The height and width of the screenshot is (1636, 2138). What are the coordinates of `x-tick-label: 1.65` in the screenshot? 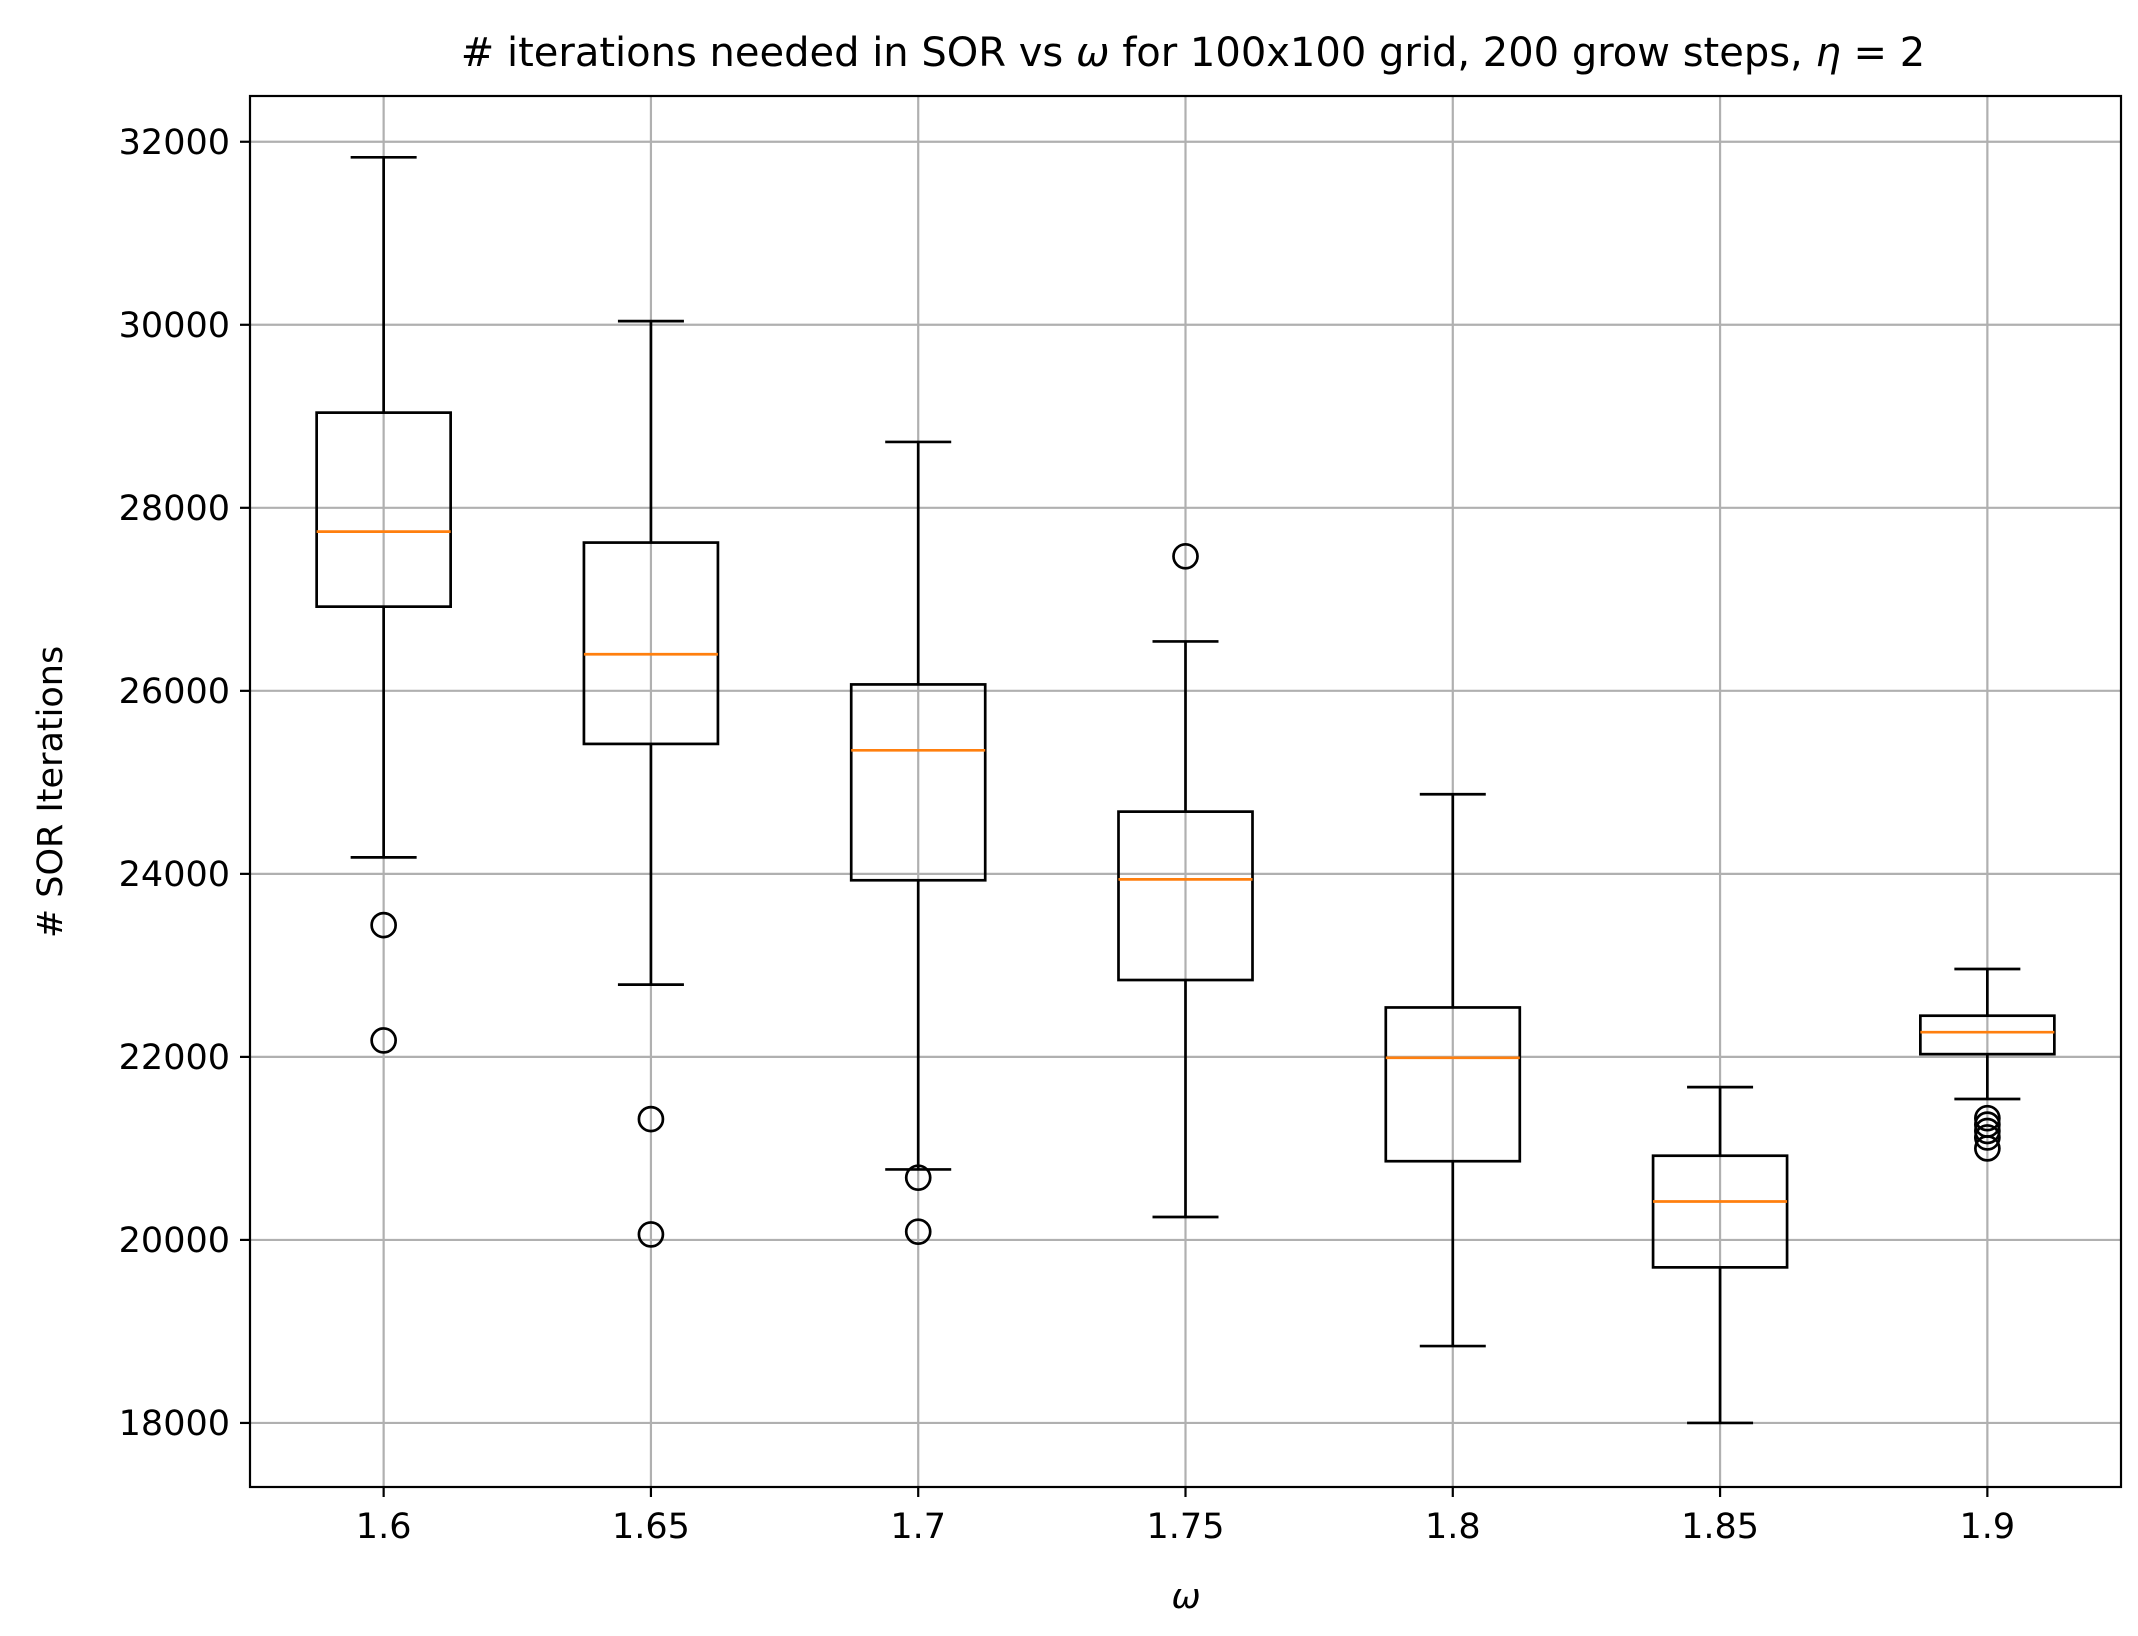 It's located at (651, 1527).